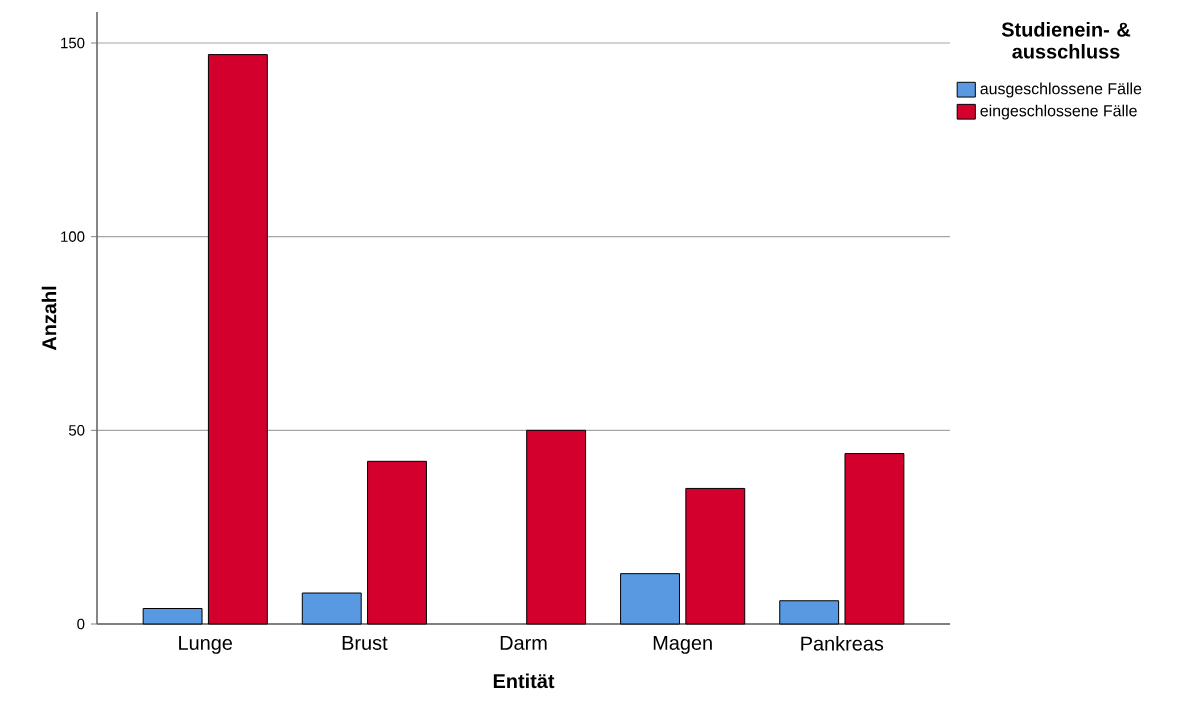  Describe the element at coordinates (1066, 40) in the screenshot. I see `legend-title: Studienein- & ausschluss` at that location.